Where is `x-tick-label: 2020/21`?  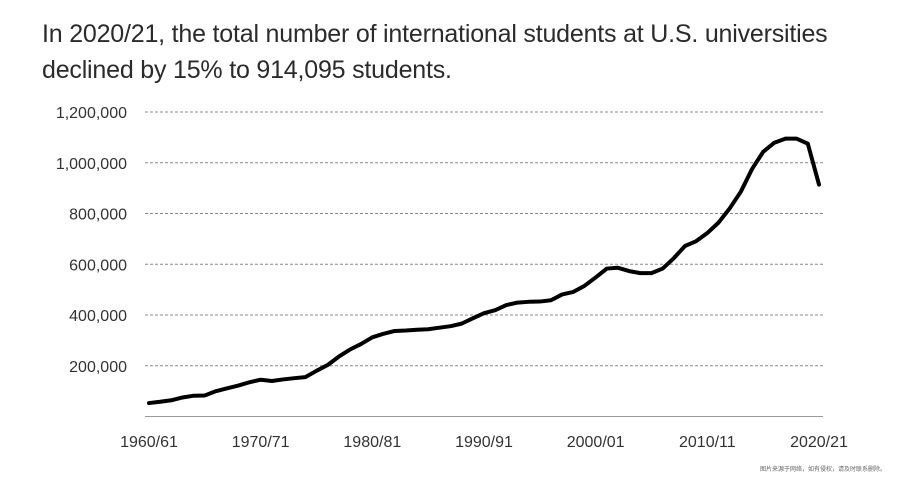 x-tick-label: 2020/21 is located at coordinates (819, 442).